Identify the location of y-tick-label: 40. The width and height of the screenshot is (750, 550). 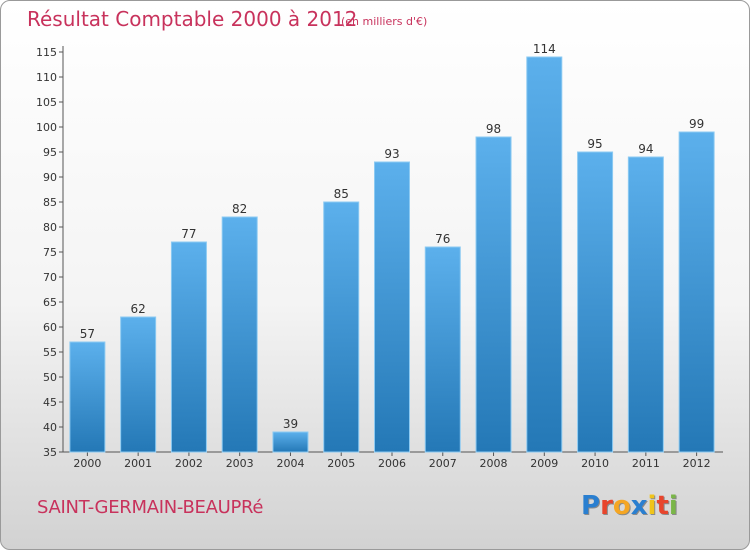
(50, 427).